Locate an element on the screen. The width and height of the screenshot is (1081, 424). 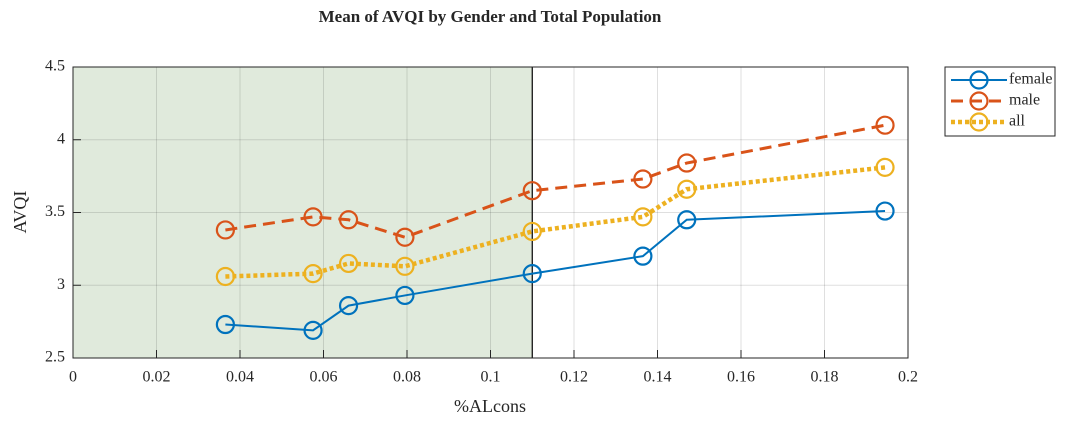
x-tick-label: 0.06 is located at coordinates (324, 377).